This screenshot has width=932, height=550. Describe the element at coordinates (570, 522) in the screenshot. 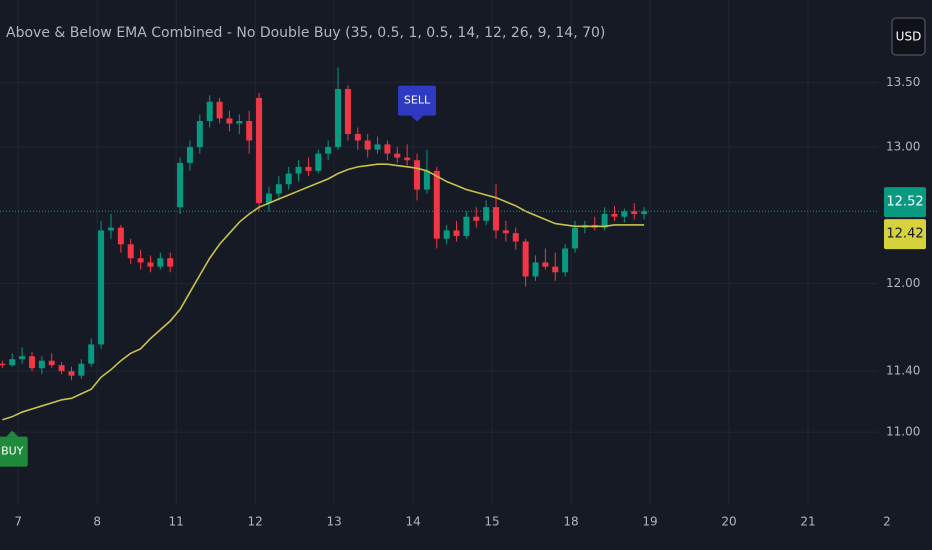

I see `x-tick-label: 18` at that location.